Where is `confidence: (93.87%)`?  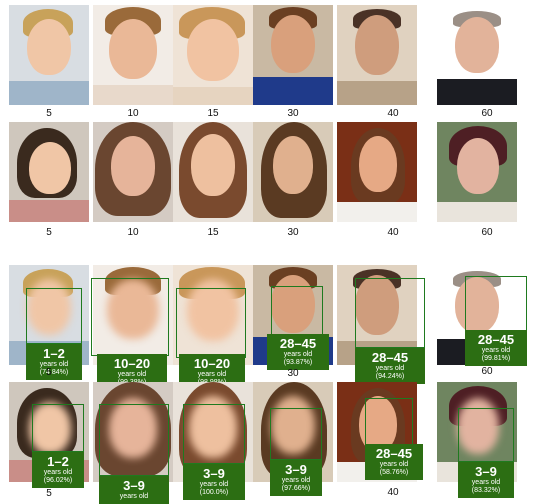 confidence: (93.87%) is located at coordinates (298, 362).